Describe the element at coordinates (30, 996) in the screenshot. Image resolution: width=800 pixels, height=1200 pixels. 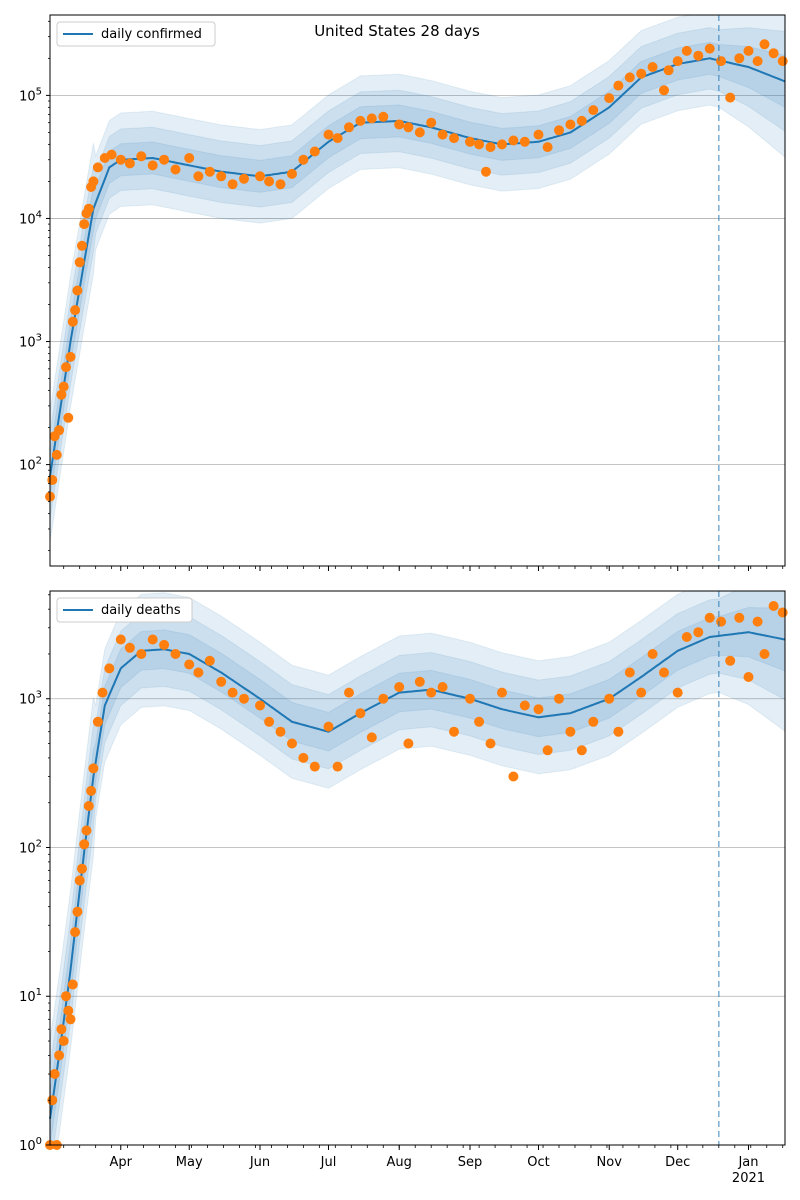
I see `deaths-y-tick-label: 10¹` at that location.